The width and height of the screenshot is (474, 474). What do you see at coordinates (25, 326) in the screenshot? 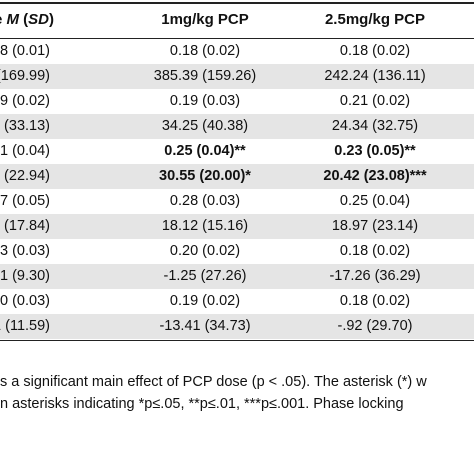
I see `cell-saline: 1 (11.59)` at bounding box center [25, 326].